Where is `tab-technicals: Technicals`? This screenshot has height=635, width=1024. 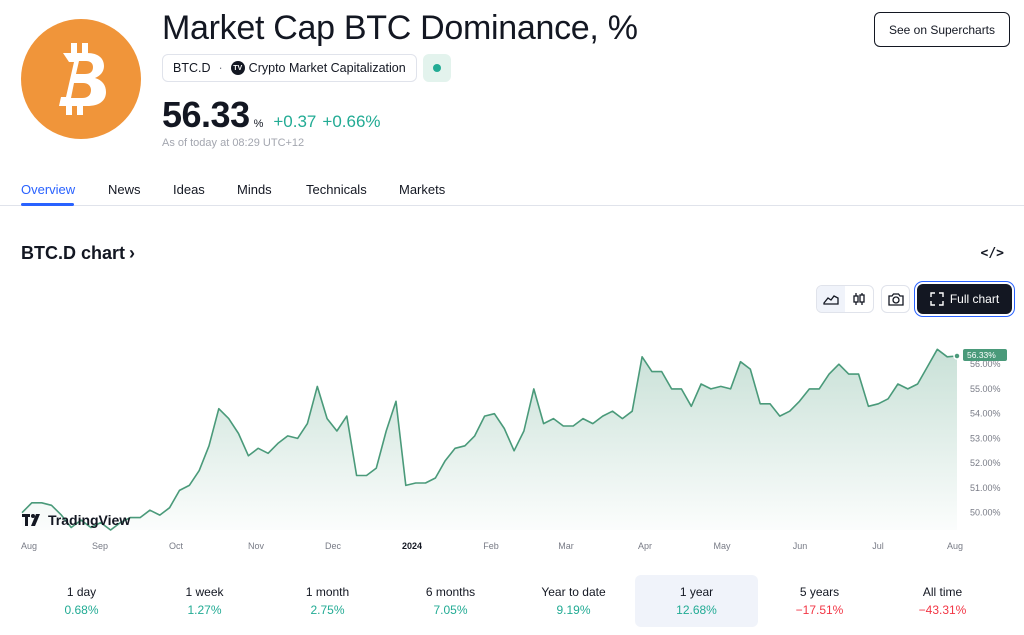
tab-technicals: Technicals is located at coordinates (336, 189).